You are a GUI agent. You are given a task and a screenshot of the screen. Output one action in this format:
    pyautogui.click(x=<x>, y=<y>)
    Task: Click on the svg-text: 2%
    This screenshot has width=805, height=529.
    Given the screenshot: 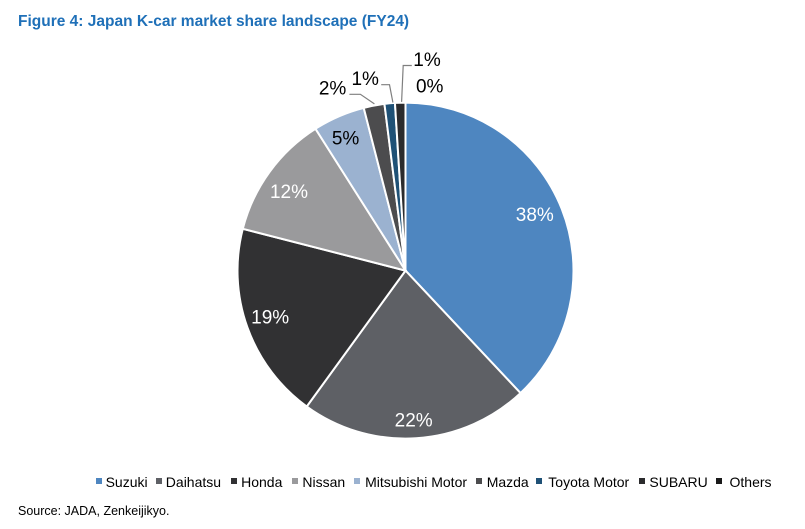 What is the action you would take?
    pyautogui.click(x=333, y=89)
    